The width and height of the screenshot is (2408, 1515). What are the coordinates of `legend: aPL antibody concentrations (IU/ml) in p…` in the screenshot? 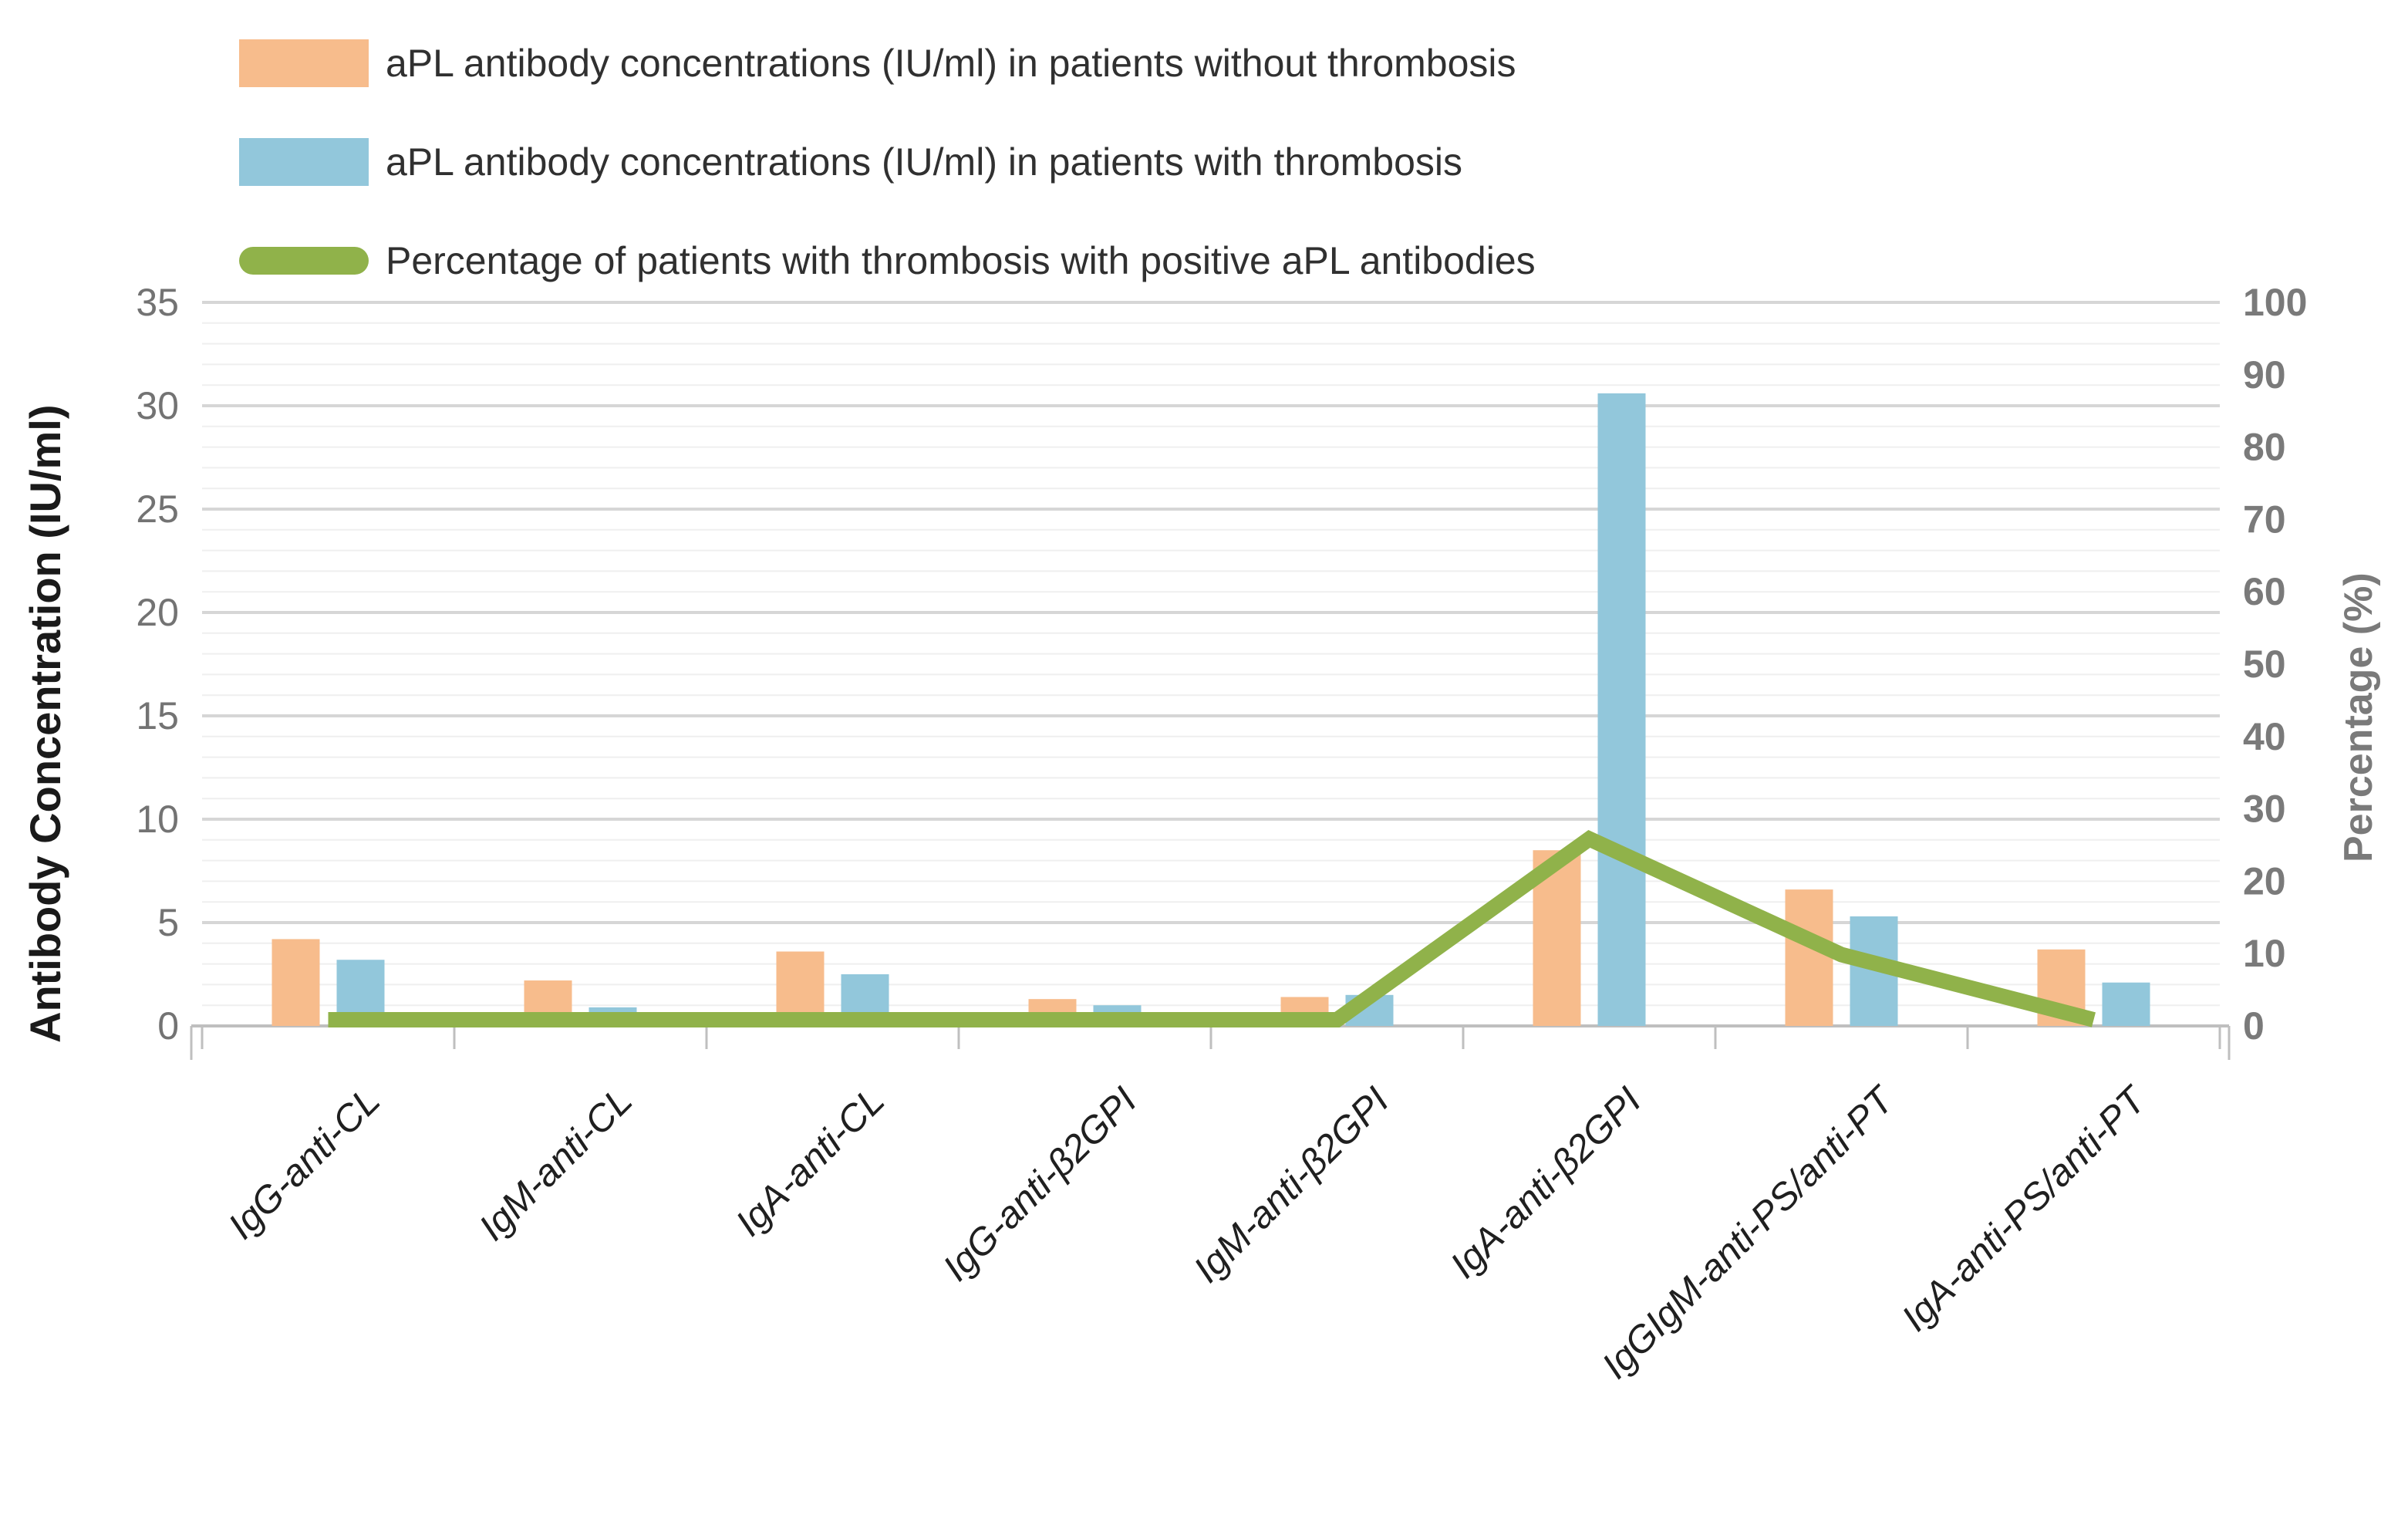 It's located at (888, 162).